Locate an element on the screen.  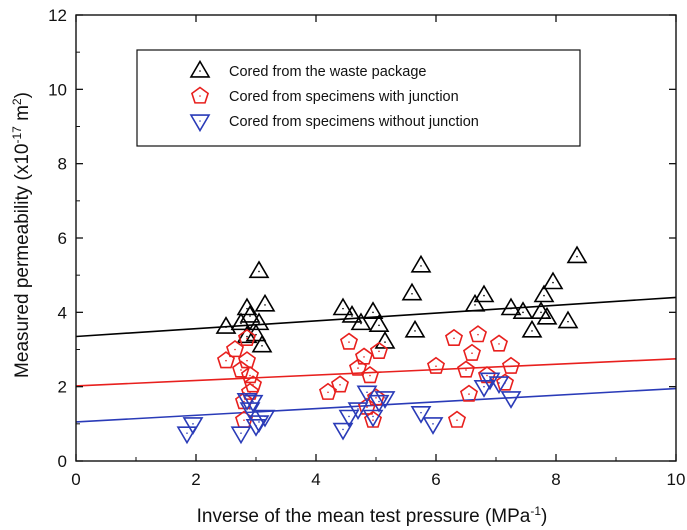
x-tick-label: 6 is located at coordinates (435, 479).